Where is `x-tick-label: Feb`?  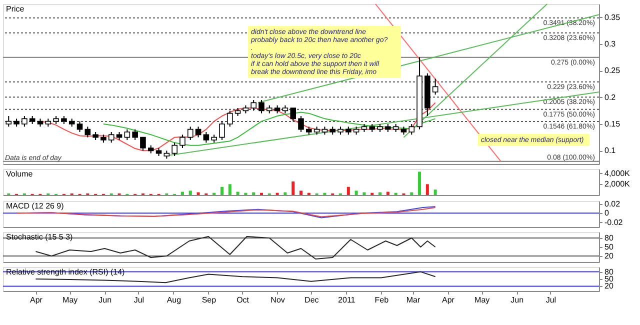 x-tick-label: Feb is located at coordinates (382, 300).